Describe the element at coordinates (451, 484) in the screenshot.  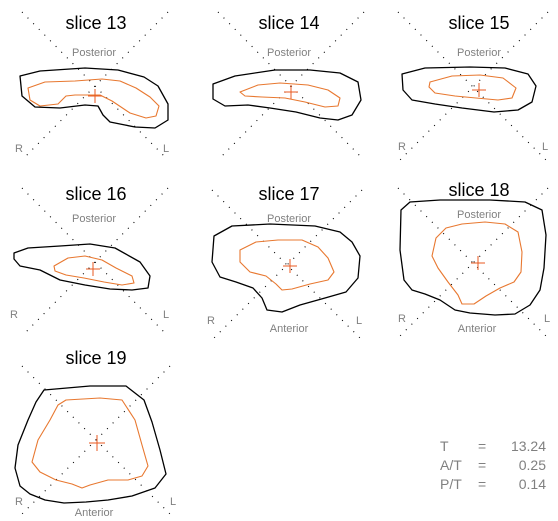
I see `stat-pt-label: P/T` at that location.